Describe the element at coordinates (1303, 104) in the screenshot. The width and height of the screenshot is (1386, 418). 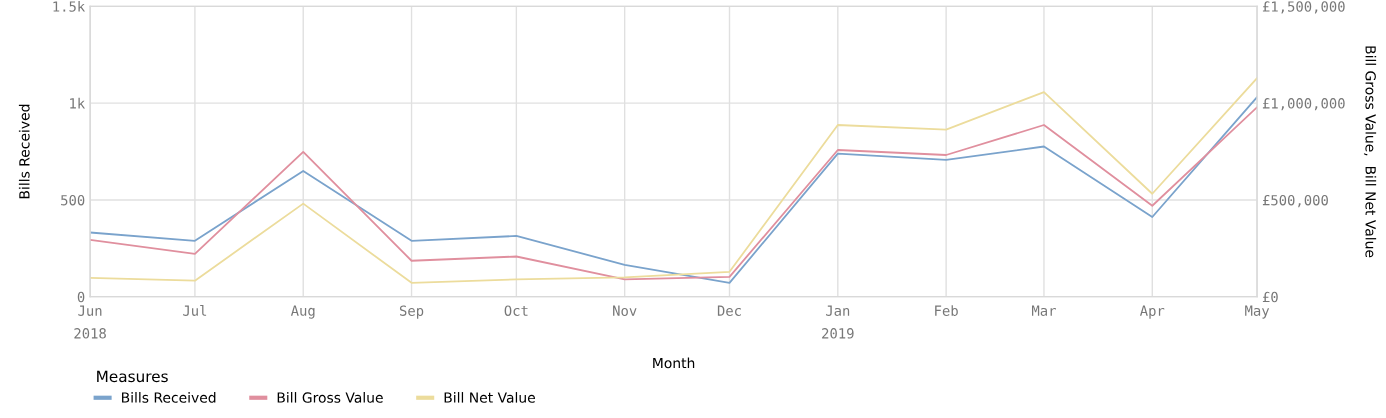
I see `y2-tick-label: £1,000,000` at that location.